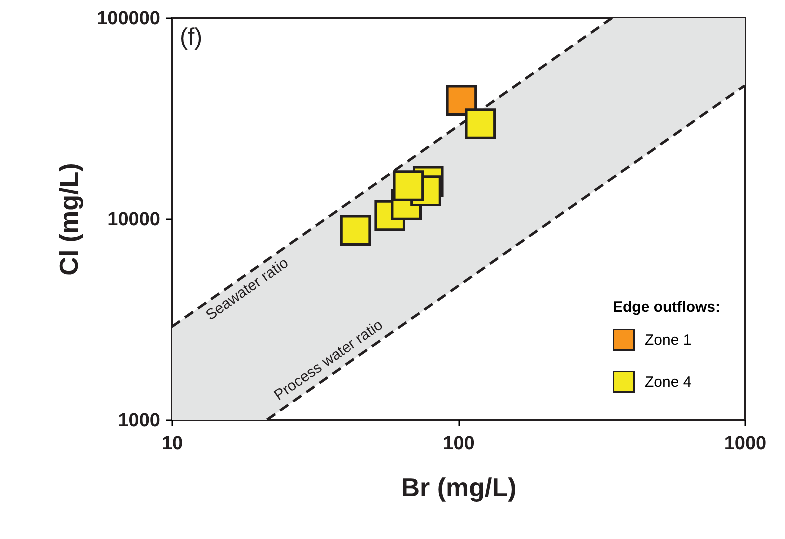 The image size is (785, 539). I want to click on y-axis-title: Cl (mg/L), so click(69, 219).